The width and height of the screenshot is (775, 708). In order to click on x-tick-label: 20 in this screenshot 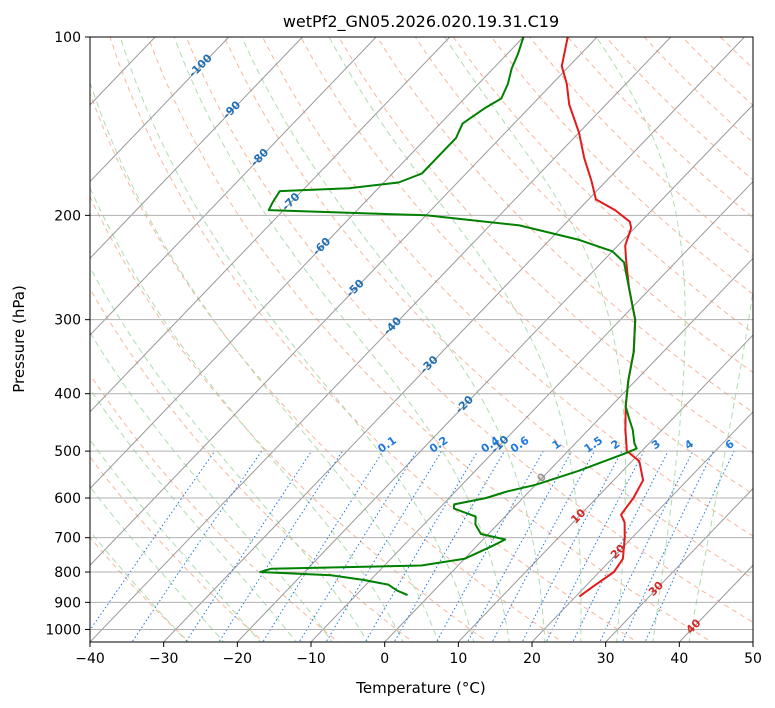, I will do `click(532, 659)`.